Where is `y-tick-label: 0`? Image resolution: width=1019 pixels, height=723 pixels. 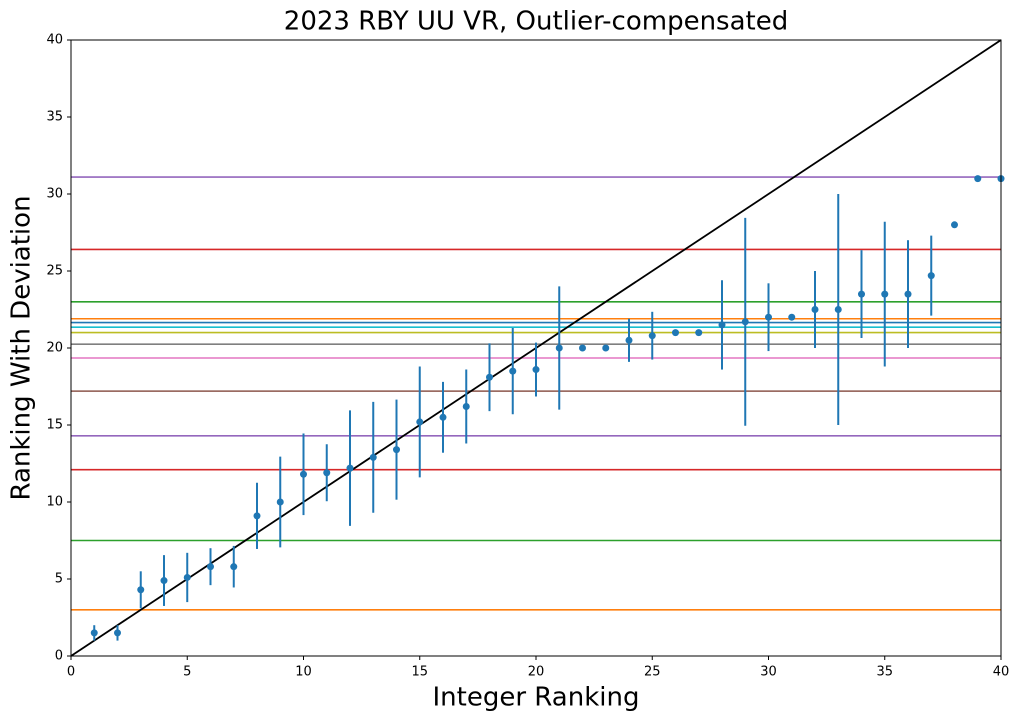
y-tick-label: 0 is located at coordinates (59, 656).